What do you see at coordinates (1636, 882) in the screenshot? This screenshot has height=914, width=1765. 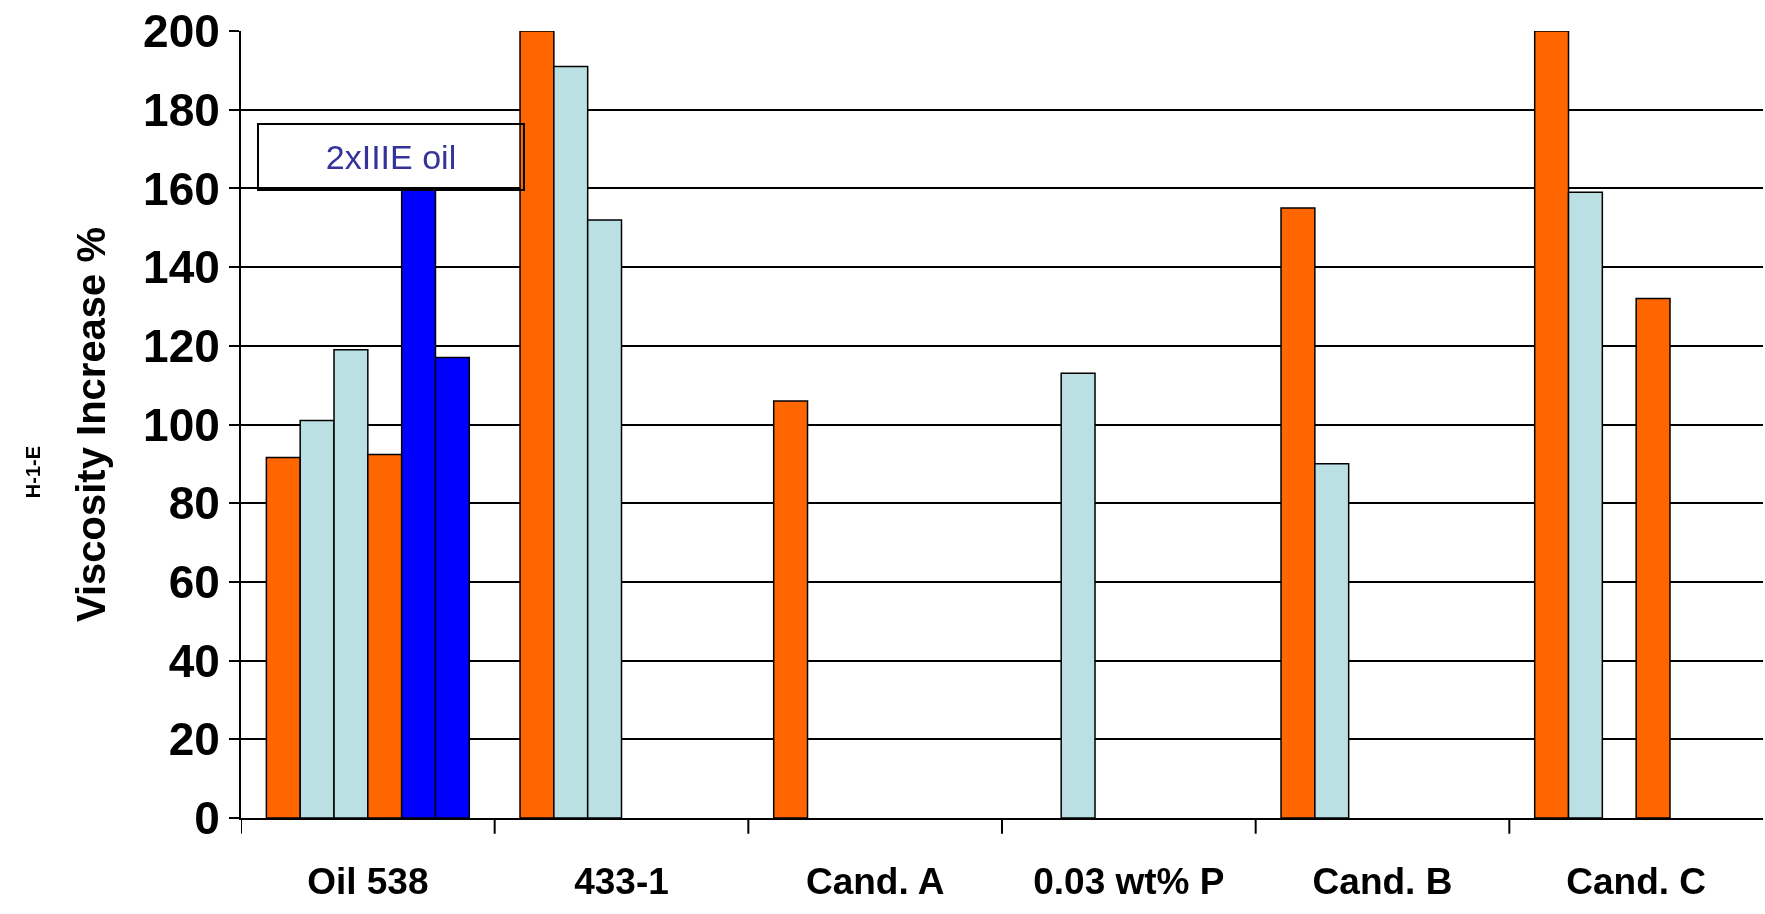 I see `x-tick-label: Cand. C` at bounding box center [1636, 882].